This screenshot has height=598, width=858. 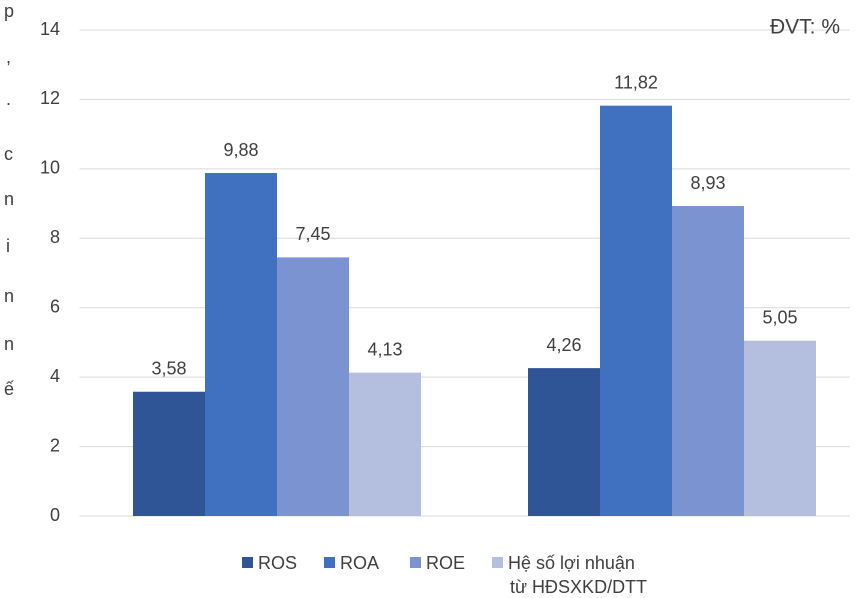 I want to click on value-label: 7,45, so click(x=312, y=234).